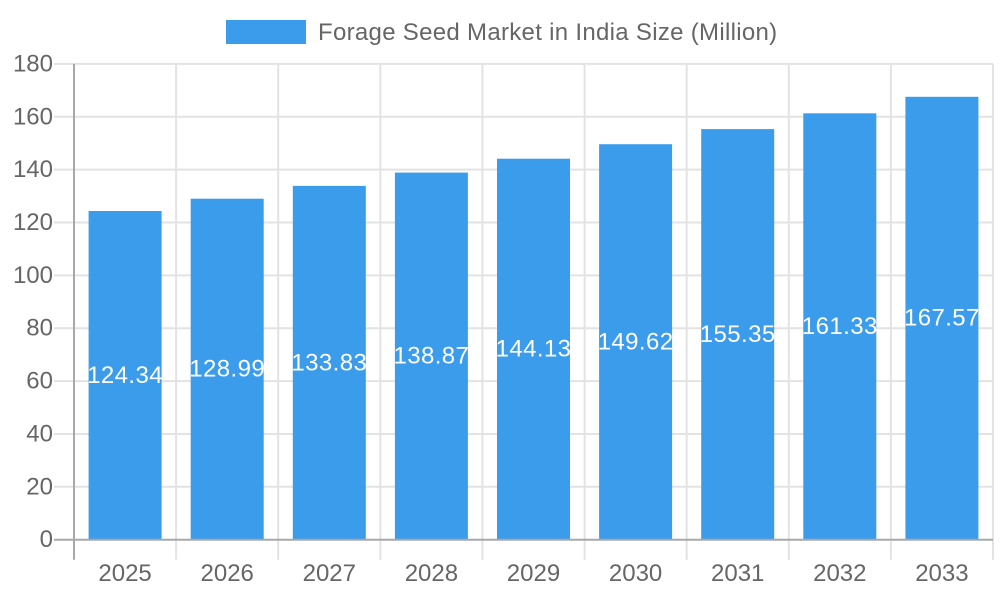  I want to click on svg-text: 2026, so click(227, 573).